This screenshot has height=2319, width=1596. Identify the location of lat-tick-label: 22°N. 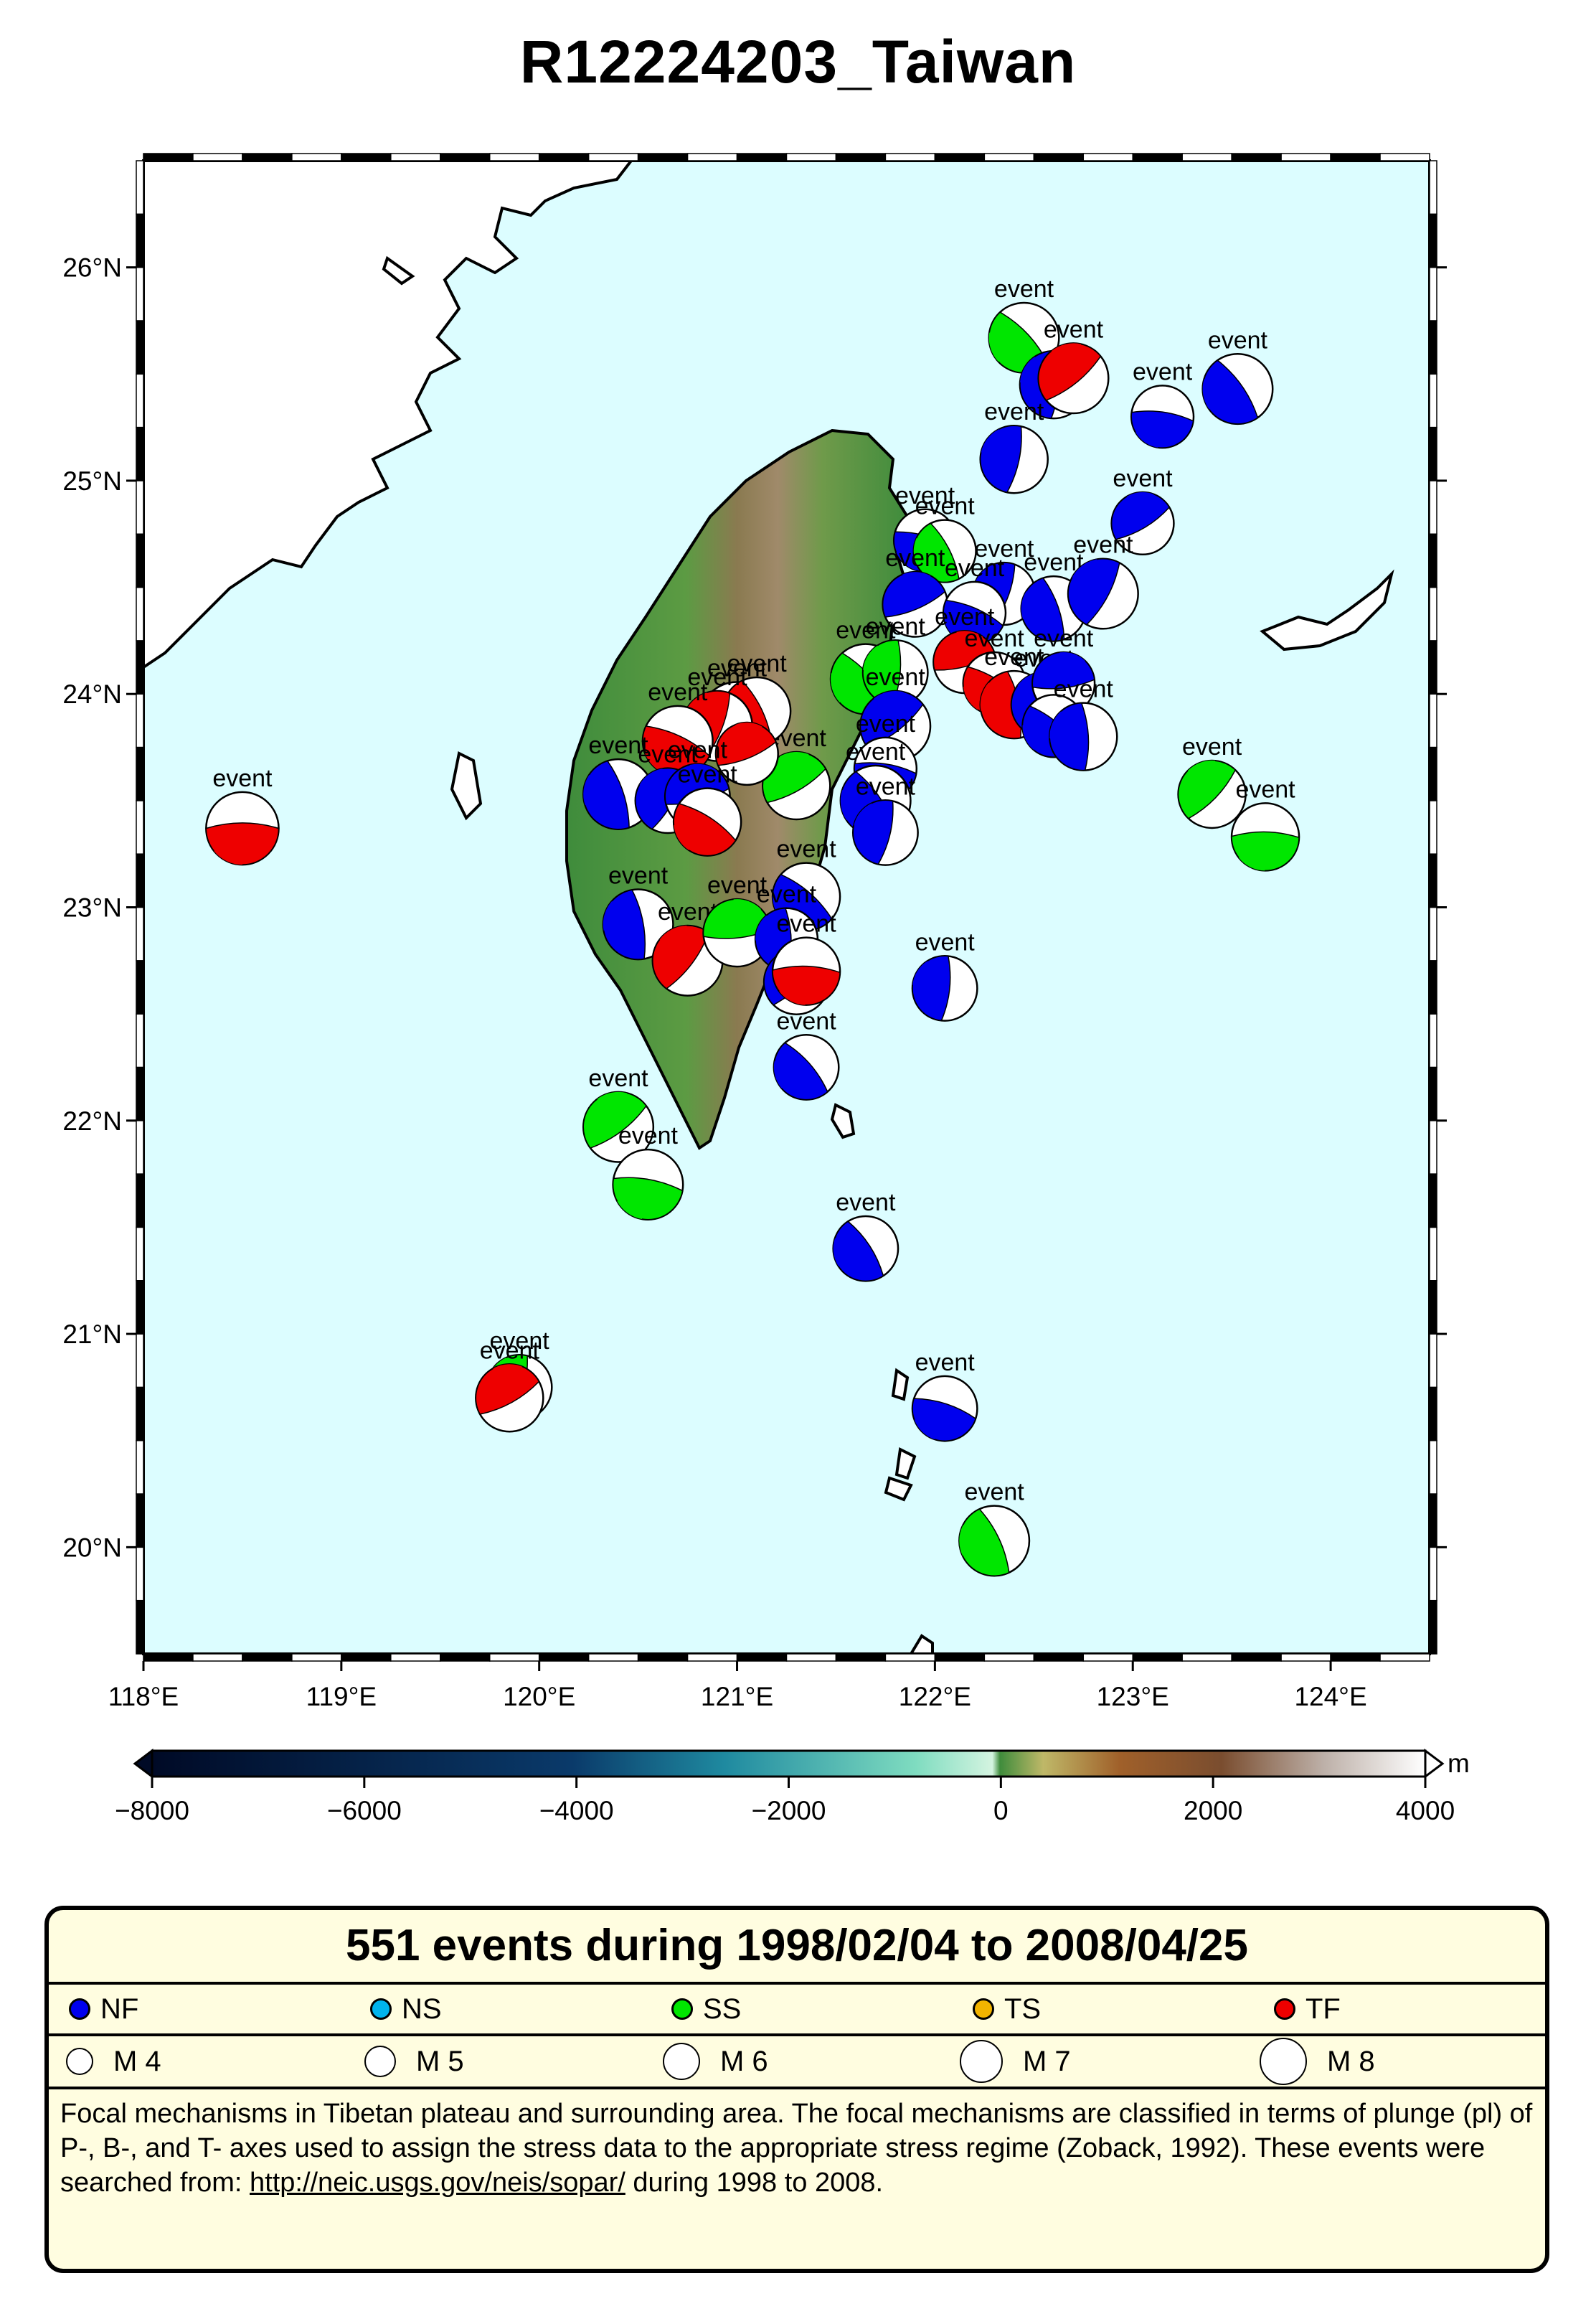
(92, 1121).